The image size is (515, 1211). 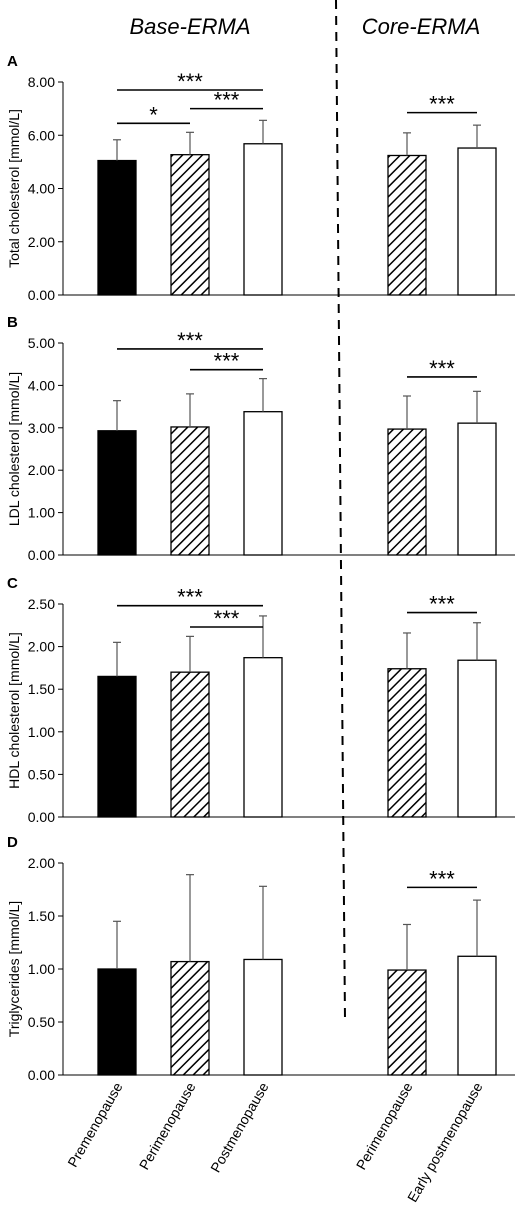 What do you see at coordinates (41, 428) in the screenshot?
I see `y-tick-label: 3.00` at bounding box center [41, 428].